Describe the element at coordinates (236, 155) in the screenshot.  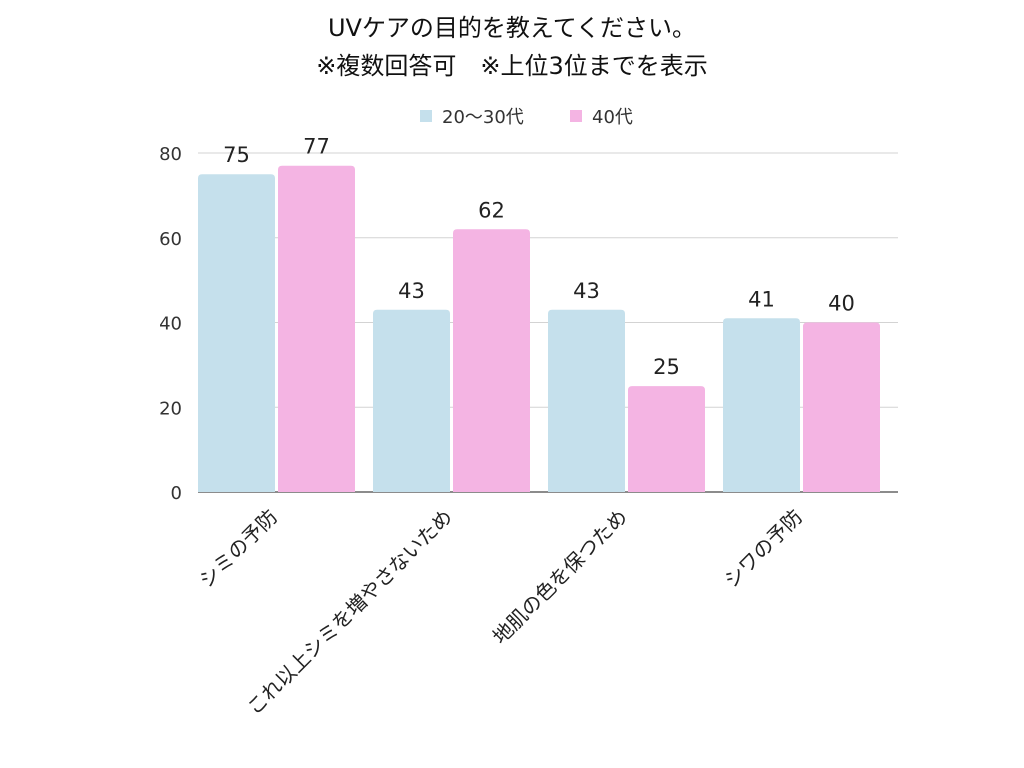
I see `data-label: 75` at that location.